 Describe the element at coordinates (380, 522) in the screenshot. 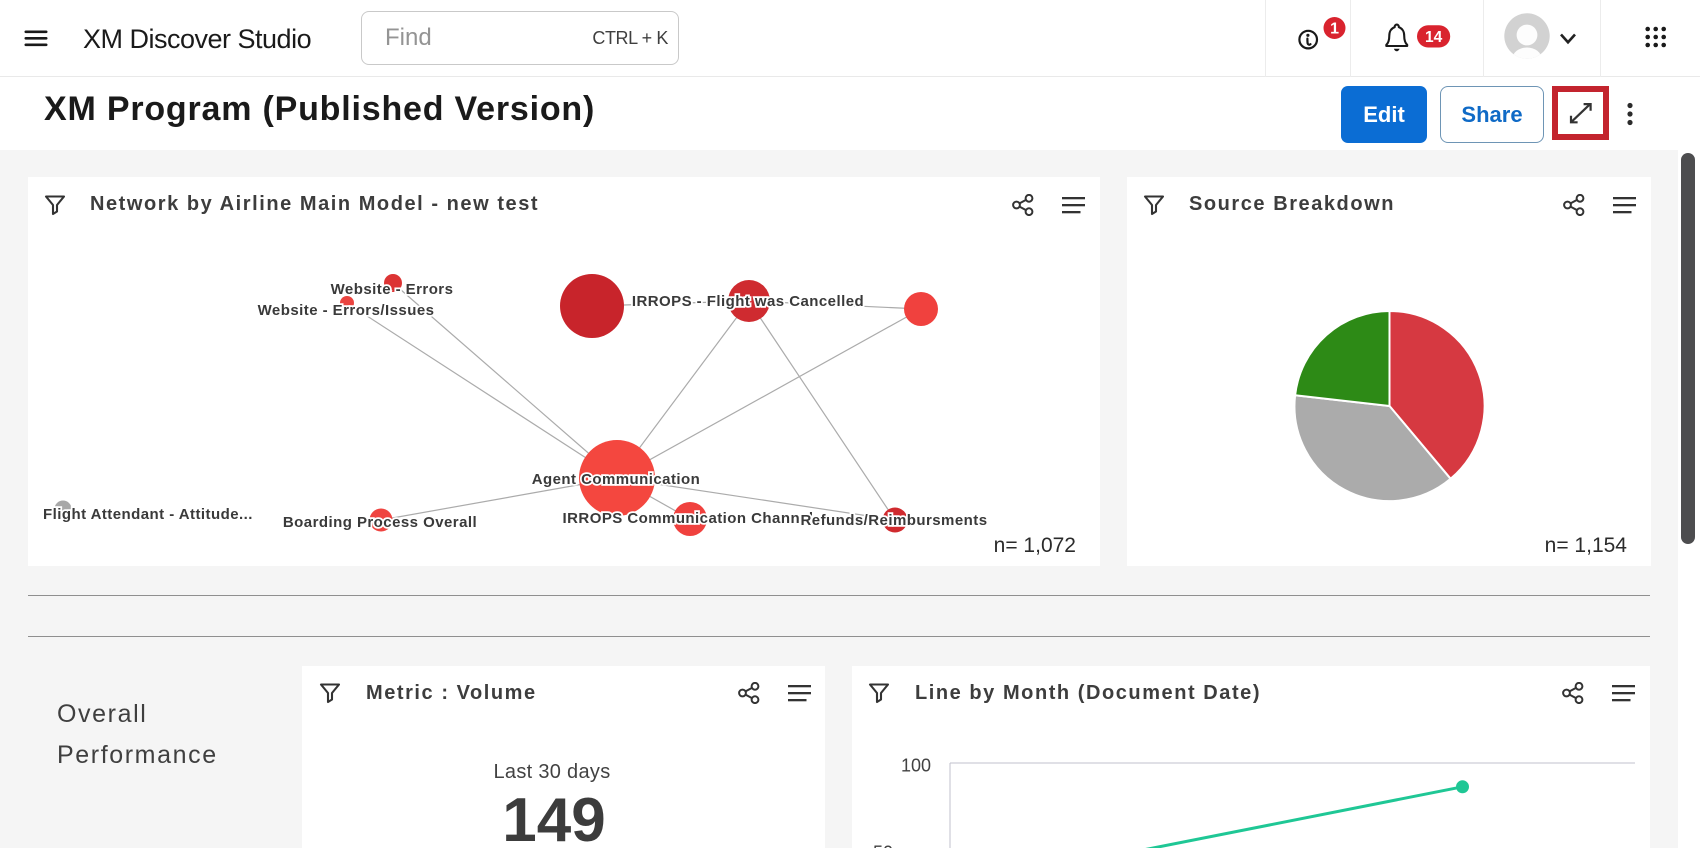

I see `svg-text: Boarding Process Overall` at that location.